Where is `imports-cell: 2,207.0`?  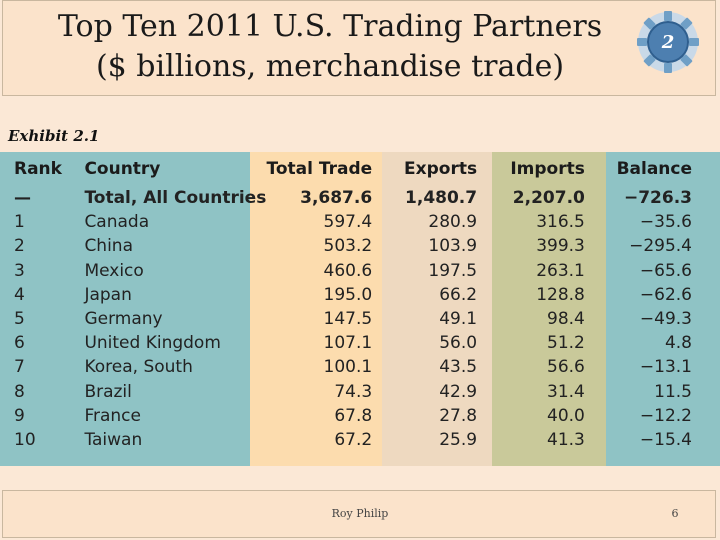
imports-cell: 2,207.0 is located at coordinates (548, 198).